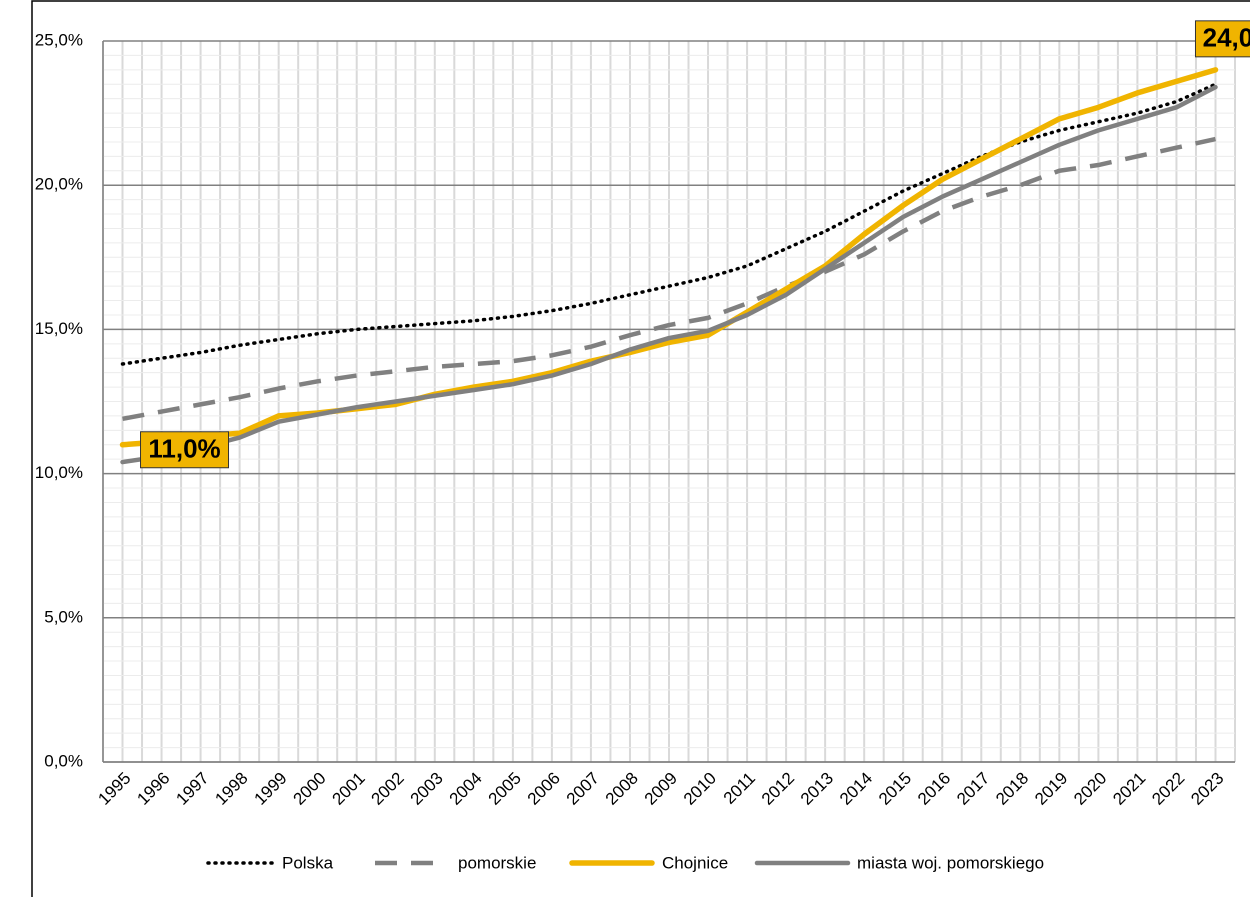 The height and width of the screenshot is (897, 1250). I want to click on x-tick-label: 2016, so click(934, 789).